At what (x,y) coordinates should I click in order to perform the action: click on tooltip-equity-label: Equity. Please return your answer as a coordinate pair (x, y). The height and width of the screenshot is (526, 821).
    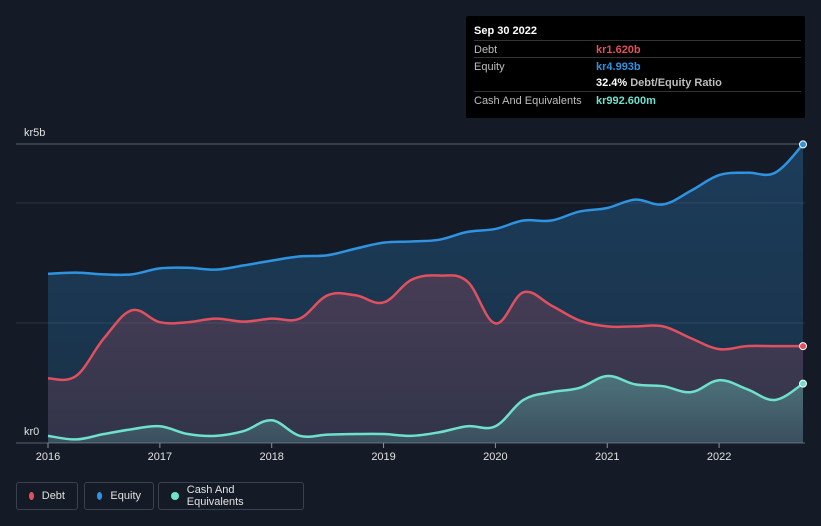
    Looking at the image, I should click on (489, 67).